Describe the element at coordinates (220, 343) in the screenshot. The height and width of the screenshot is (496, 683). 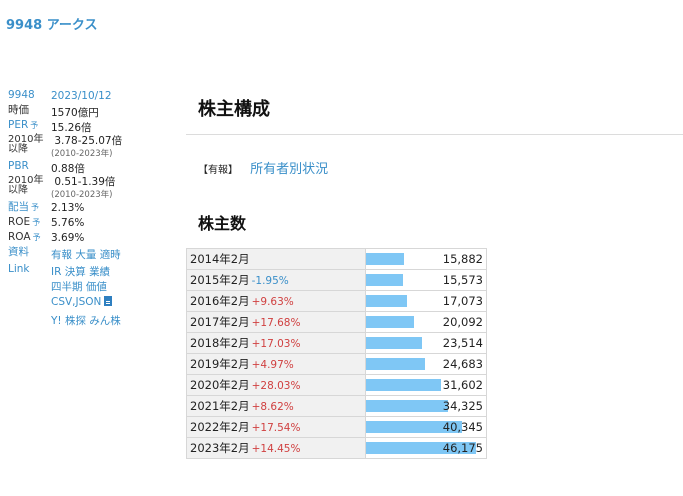
I see `year-label: 2018年2月` at that location.